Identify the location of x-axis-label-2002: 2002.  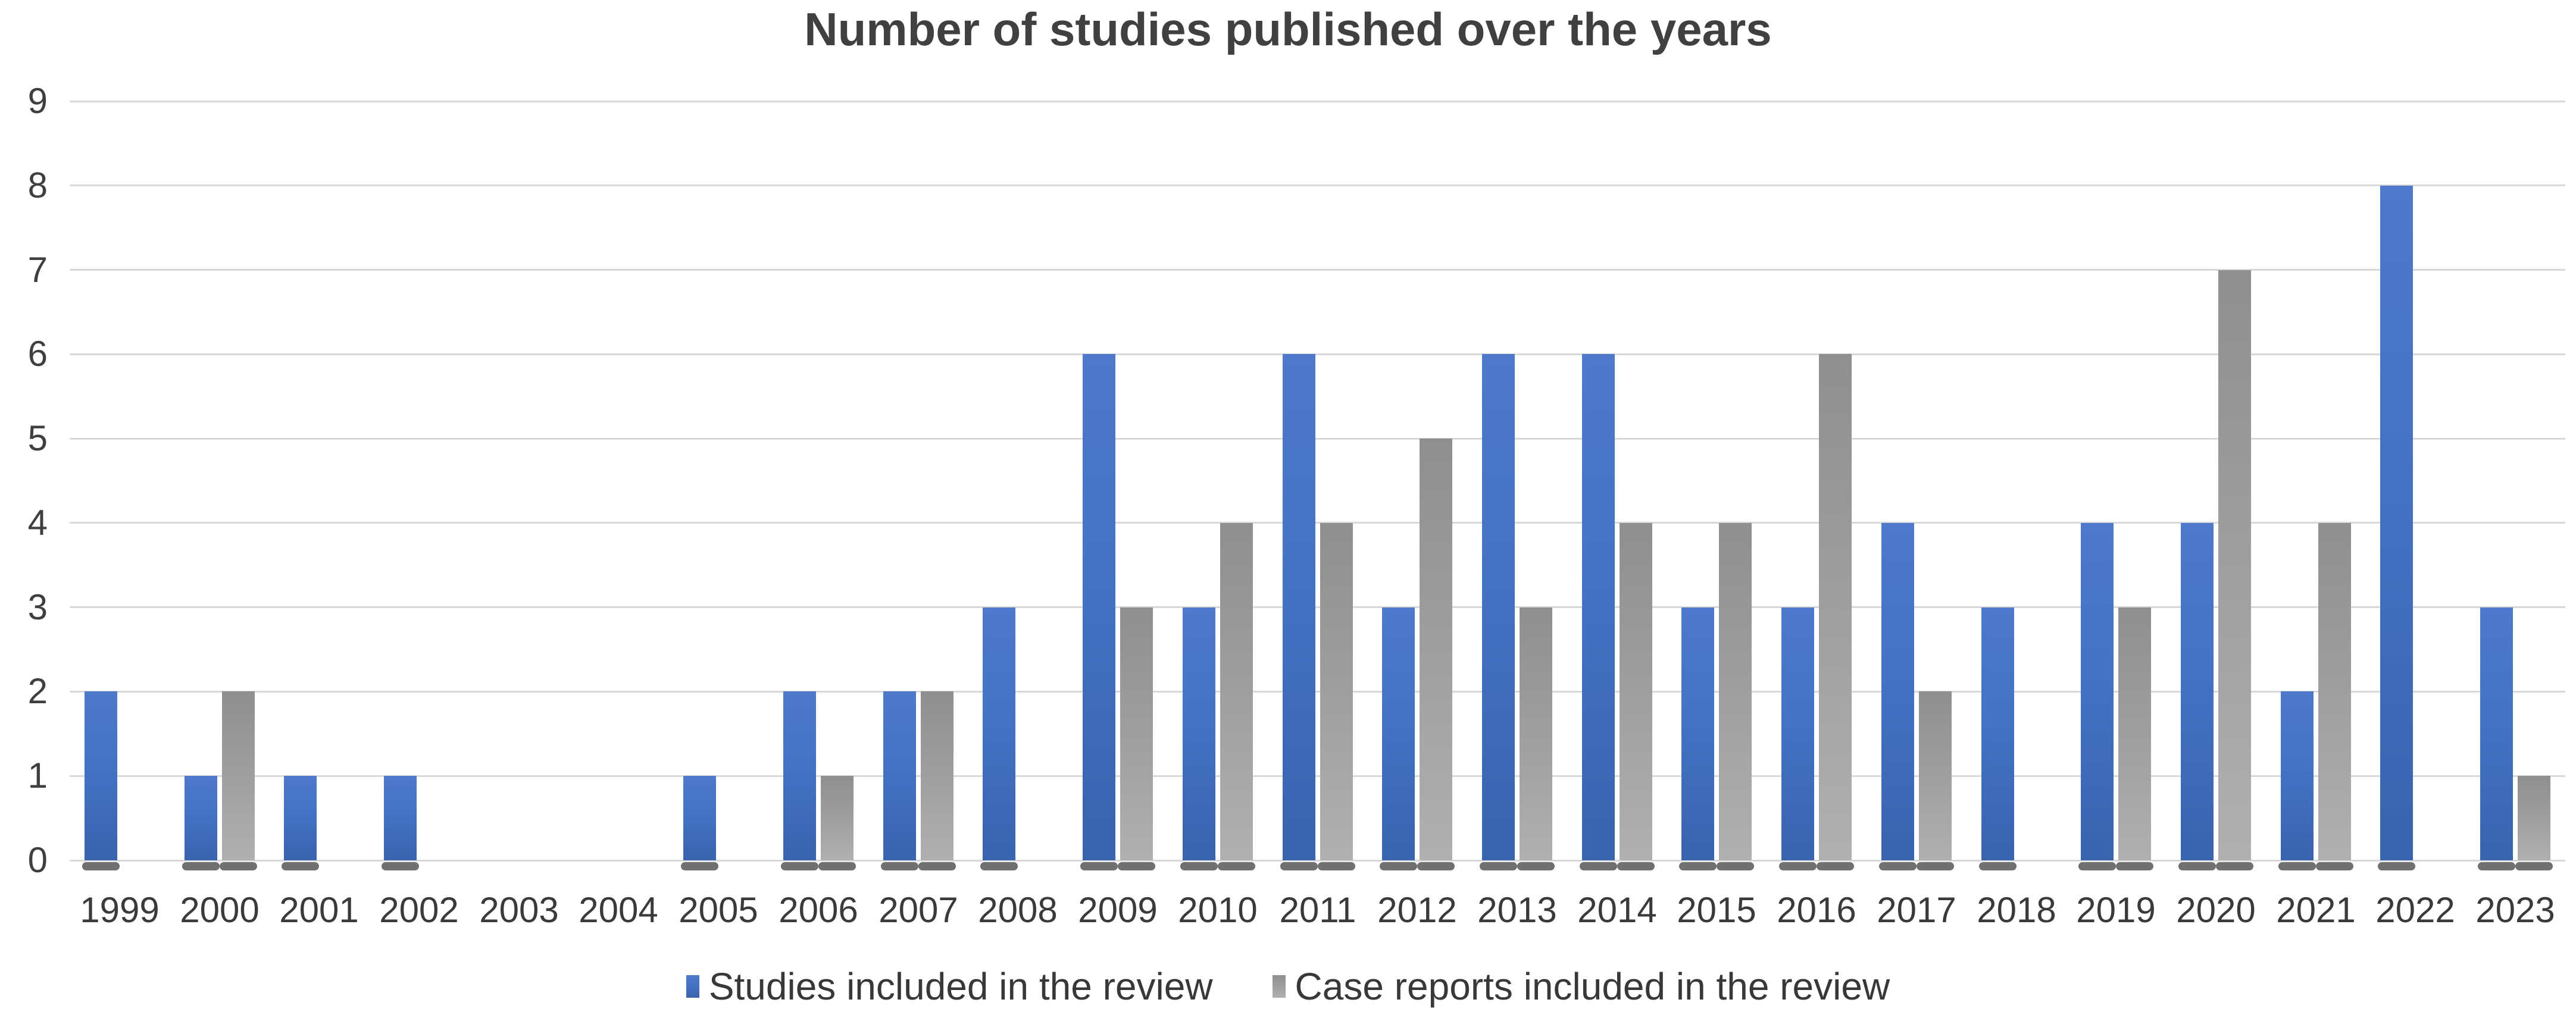
(419, 910).